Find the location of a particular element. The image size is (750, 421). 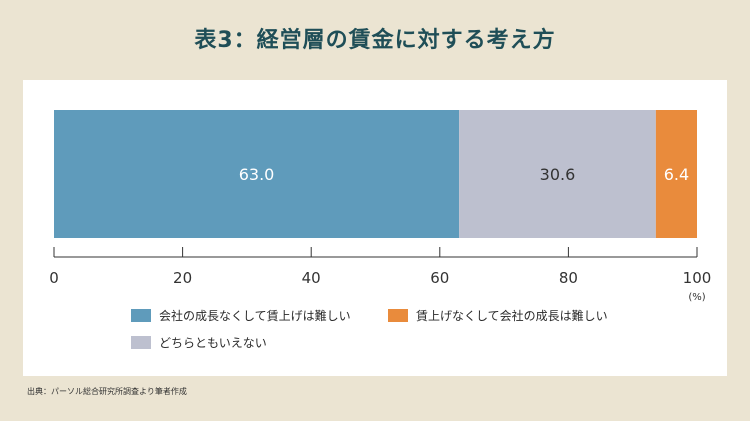

legend-item-neutral: どちらともいえない is located at coordinates (199, 342).